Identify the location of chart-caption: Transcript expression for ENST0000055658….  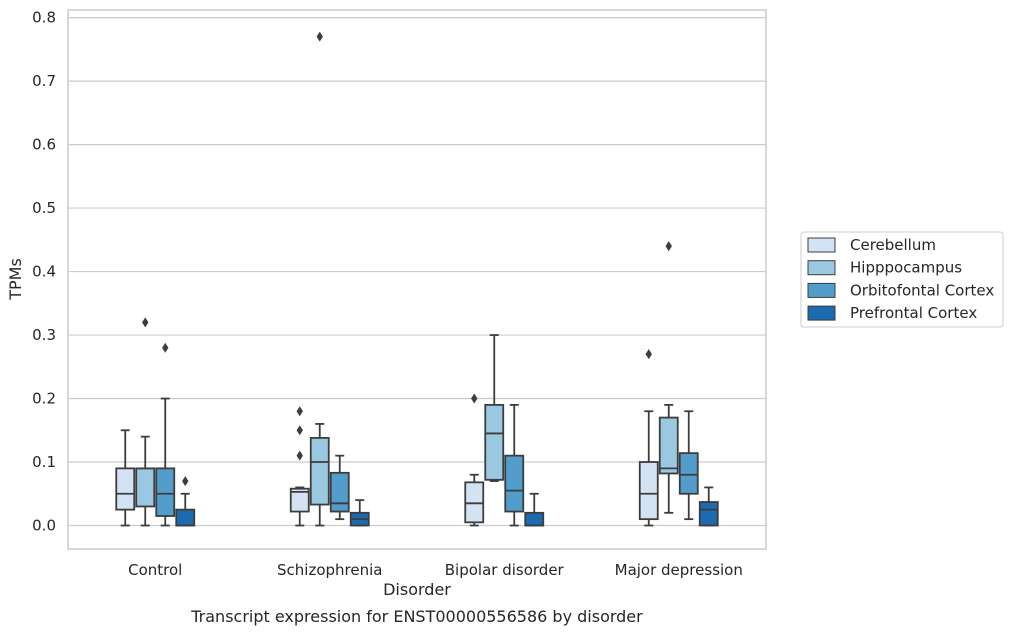
(416, 616).